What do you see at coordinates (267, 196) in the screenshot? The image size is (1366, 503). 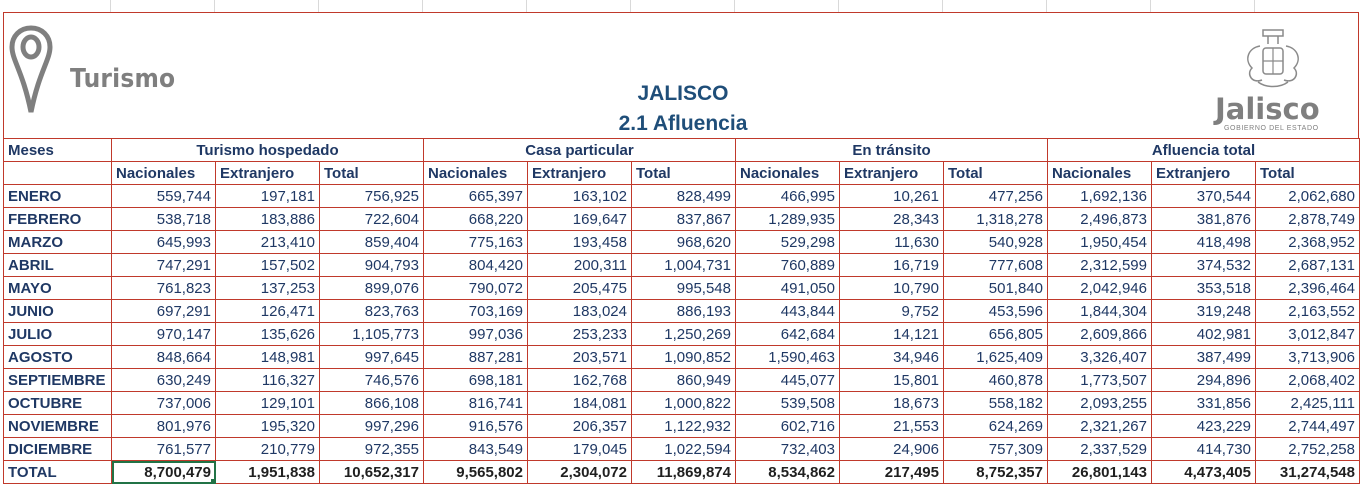 I see `value-cell: 197,181` at bounding box center [267, 196].